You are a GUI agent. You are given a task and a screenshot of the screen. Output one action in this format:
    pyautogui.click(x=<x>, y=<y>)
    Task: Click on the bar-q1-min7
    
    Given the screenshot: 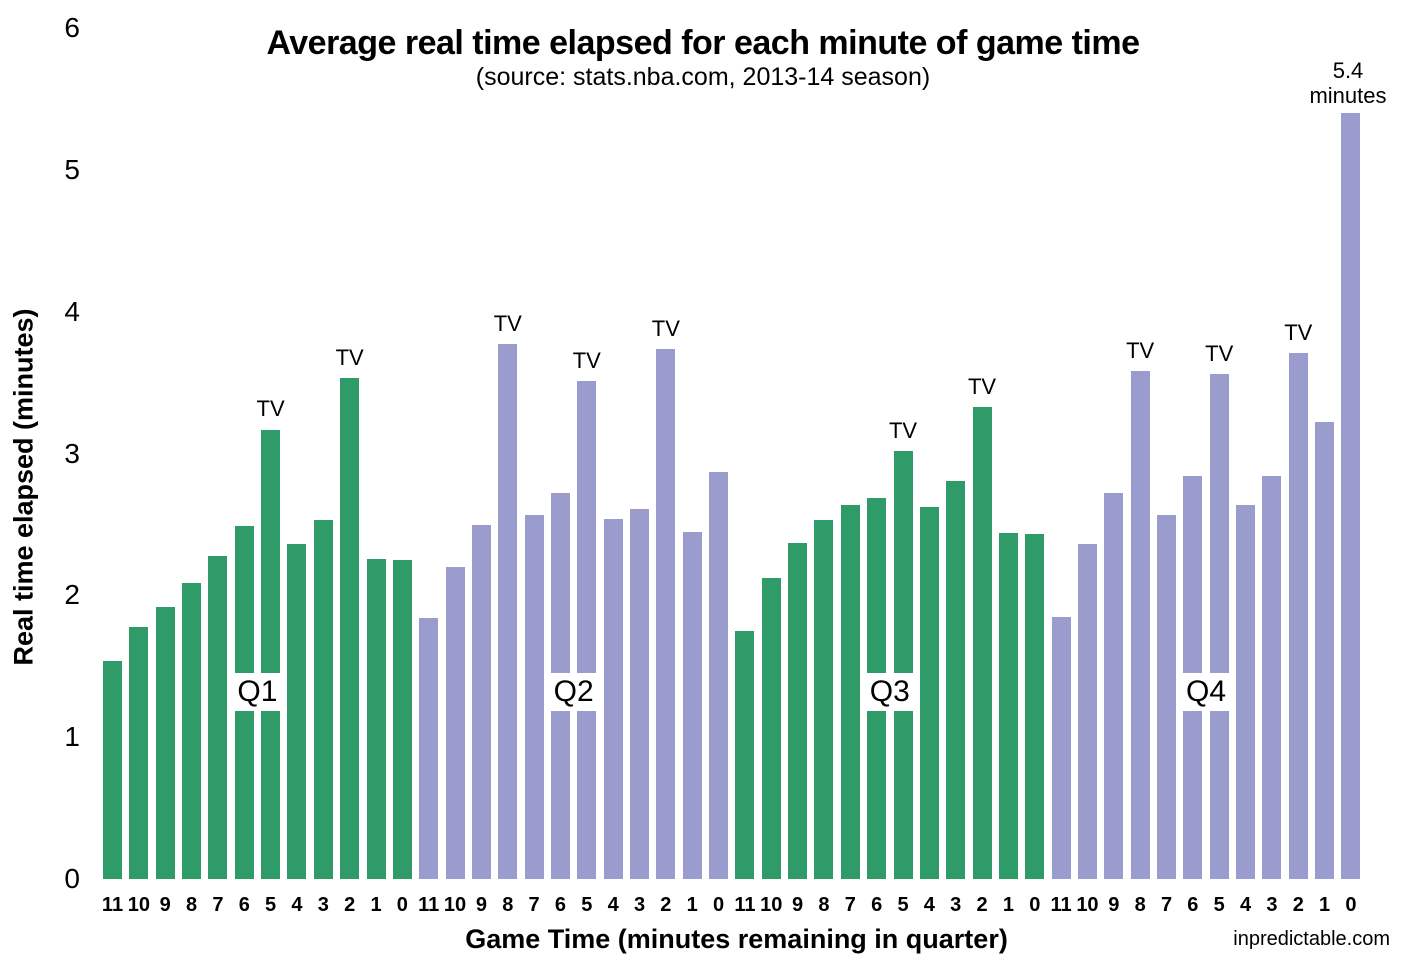 What is the action you would take?
    pyautogui.click(x=218, y=717)
    